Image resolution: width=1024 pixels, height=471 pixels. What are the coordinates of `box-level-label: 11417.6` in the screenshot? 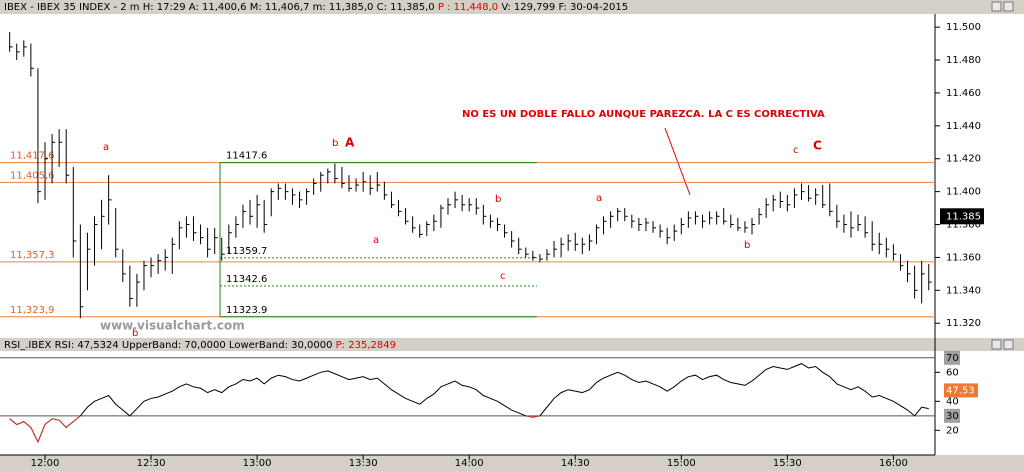 It's located at (246, 156).